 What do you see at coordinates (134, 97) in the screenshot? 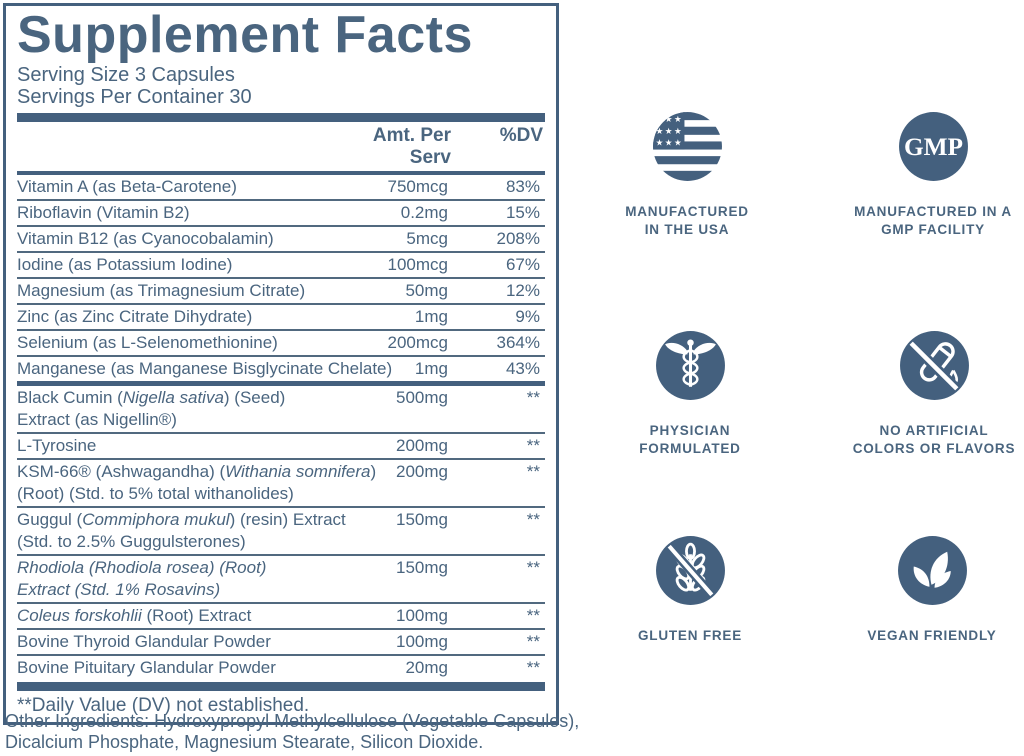
I see `servings-per-container: Servings Per Container 30` at bounding box center [134, 97].